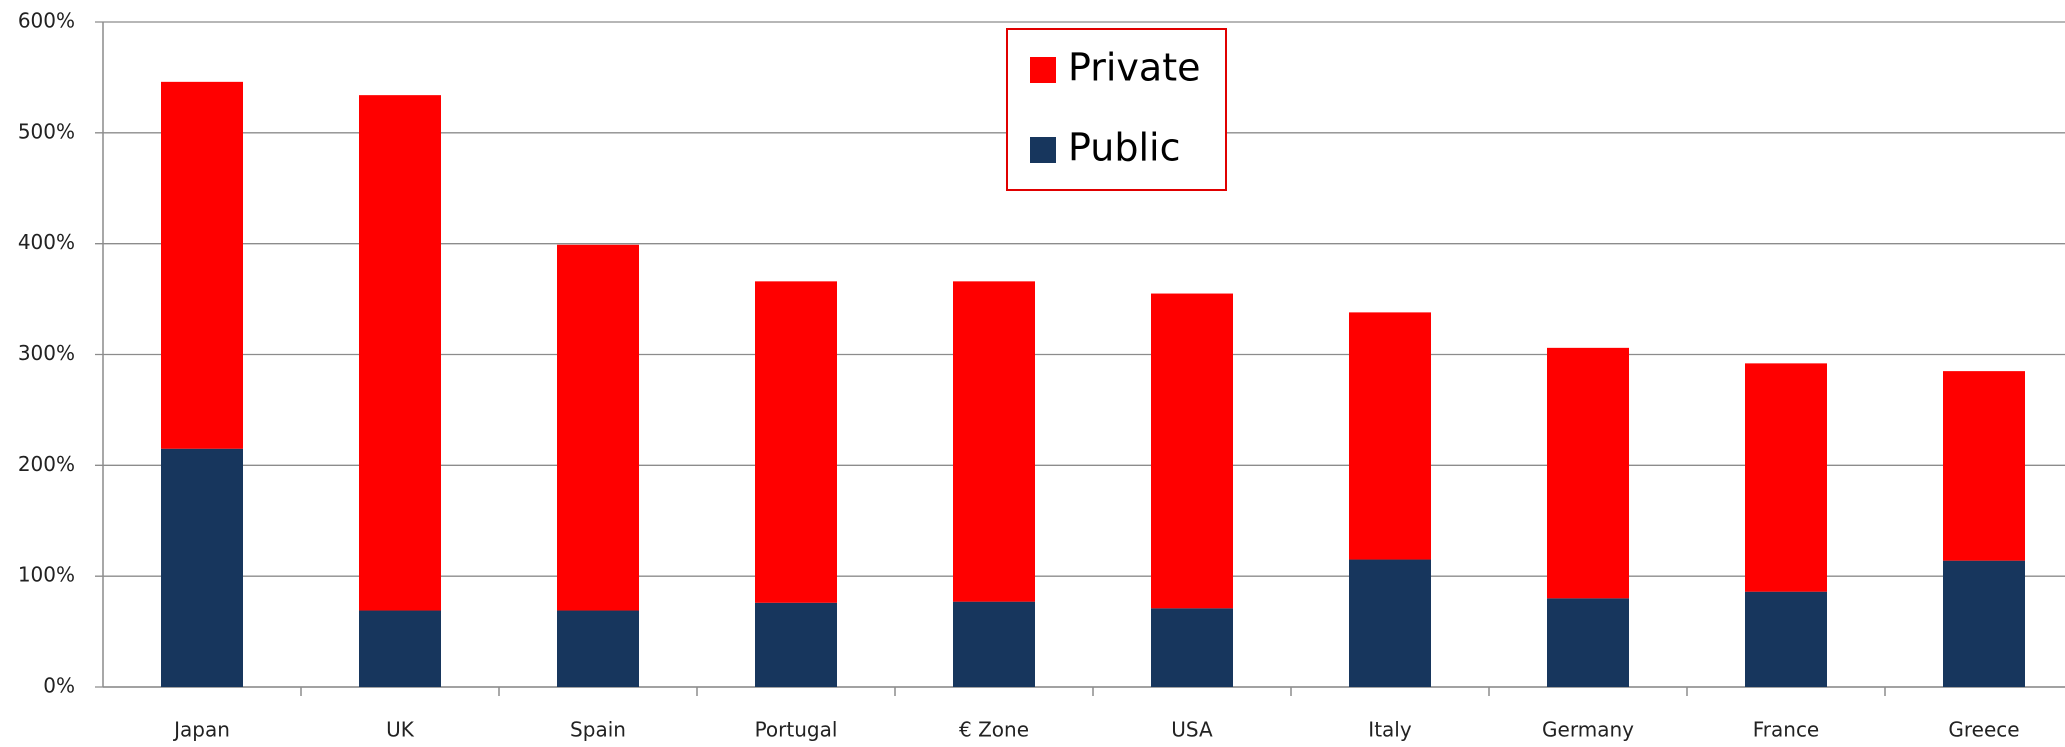  Describe the element at coordinates (994, 730) in the screenshot. I see `x-tick-label: € Zone` at that location.